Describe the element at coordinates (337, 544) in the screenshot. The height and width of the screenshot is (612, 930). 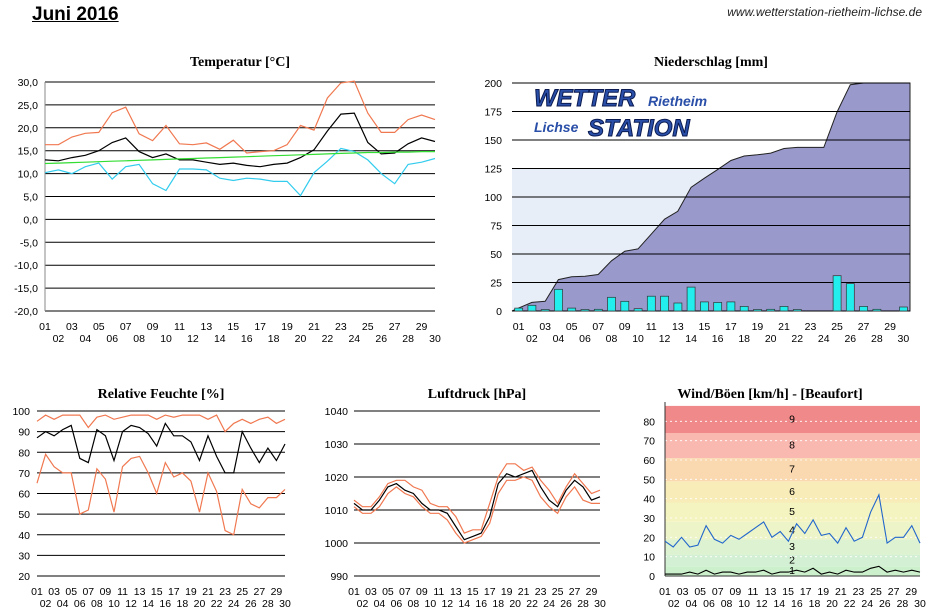
I see `y-tick-label: 1000` at that location.